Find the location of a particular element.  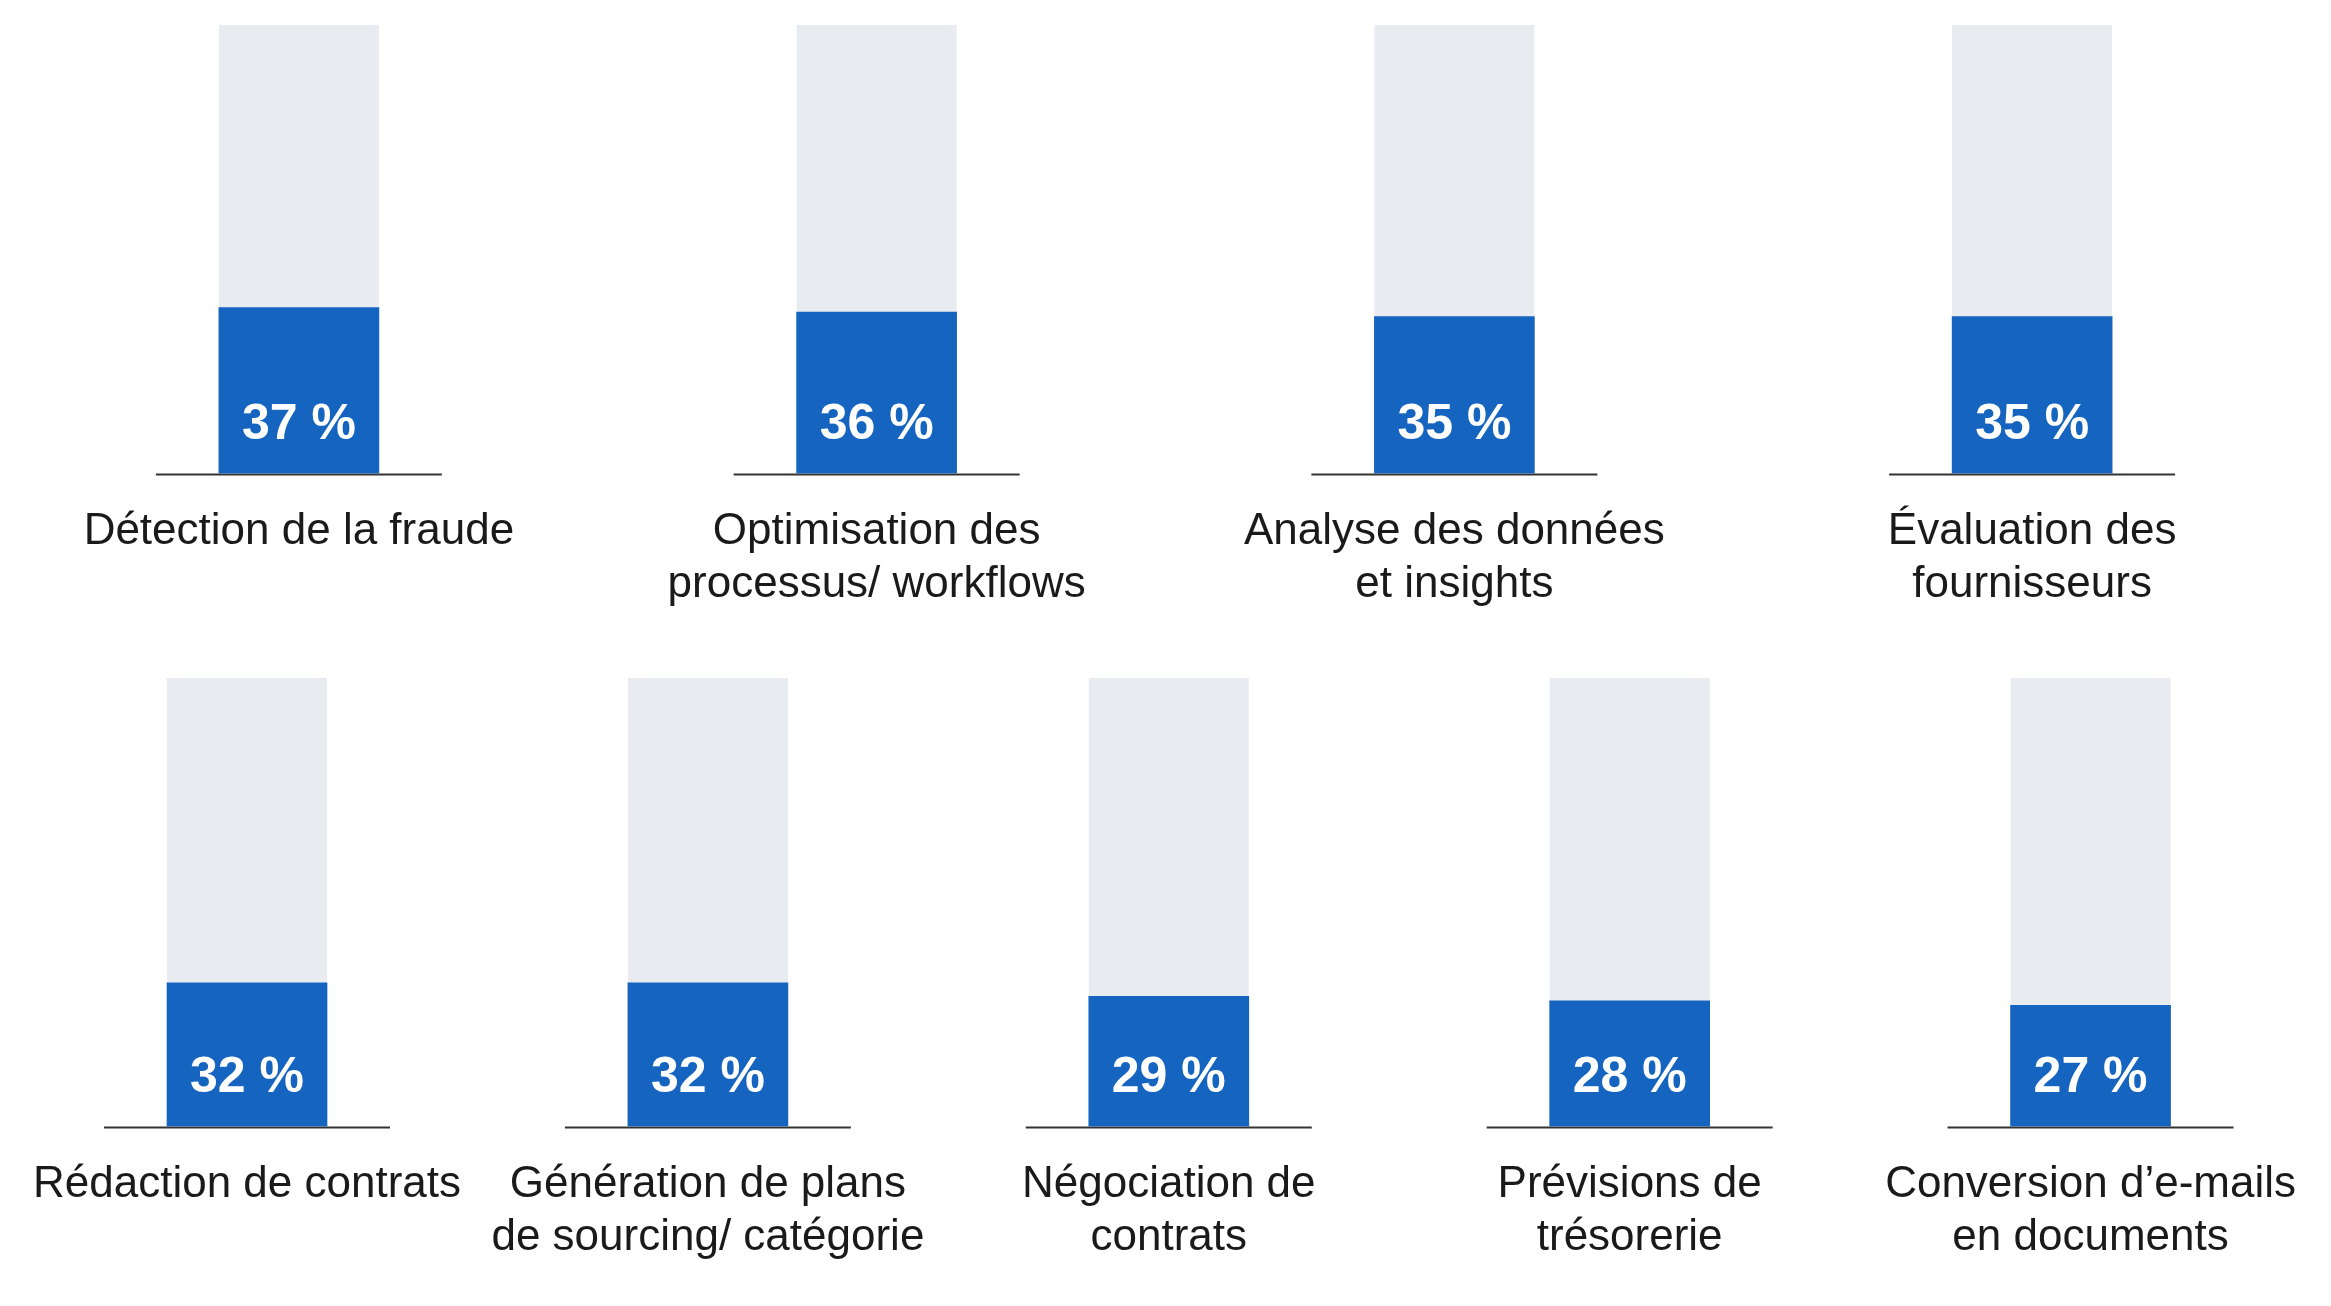

x-tick-label: Détection de la fraude is located at coordinates (299, 528).